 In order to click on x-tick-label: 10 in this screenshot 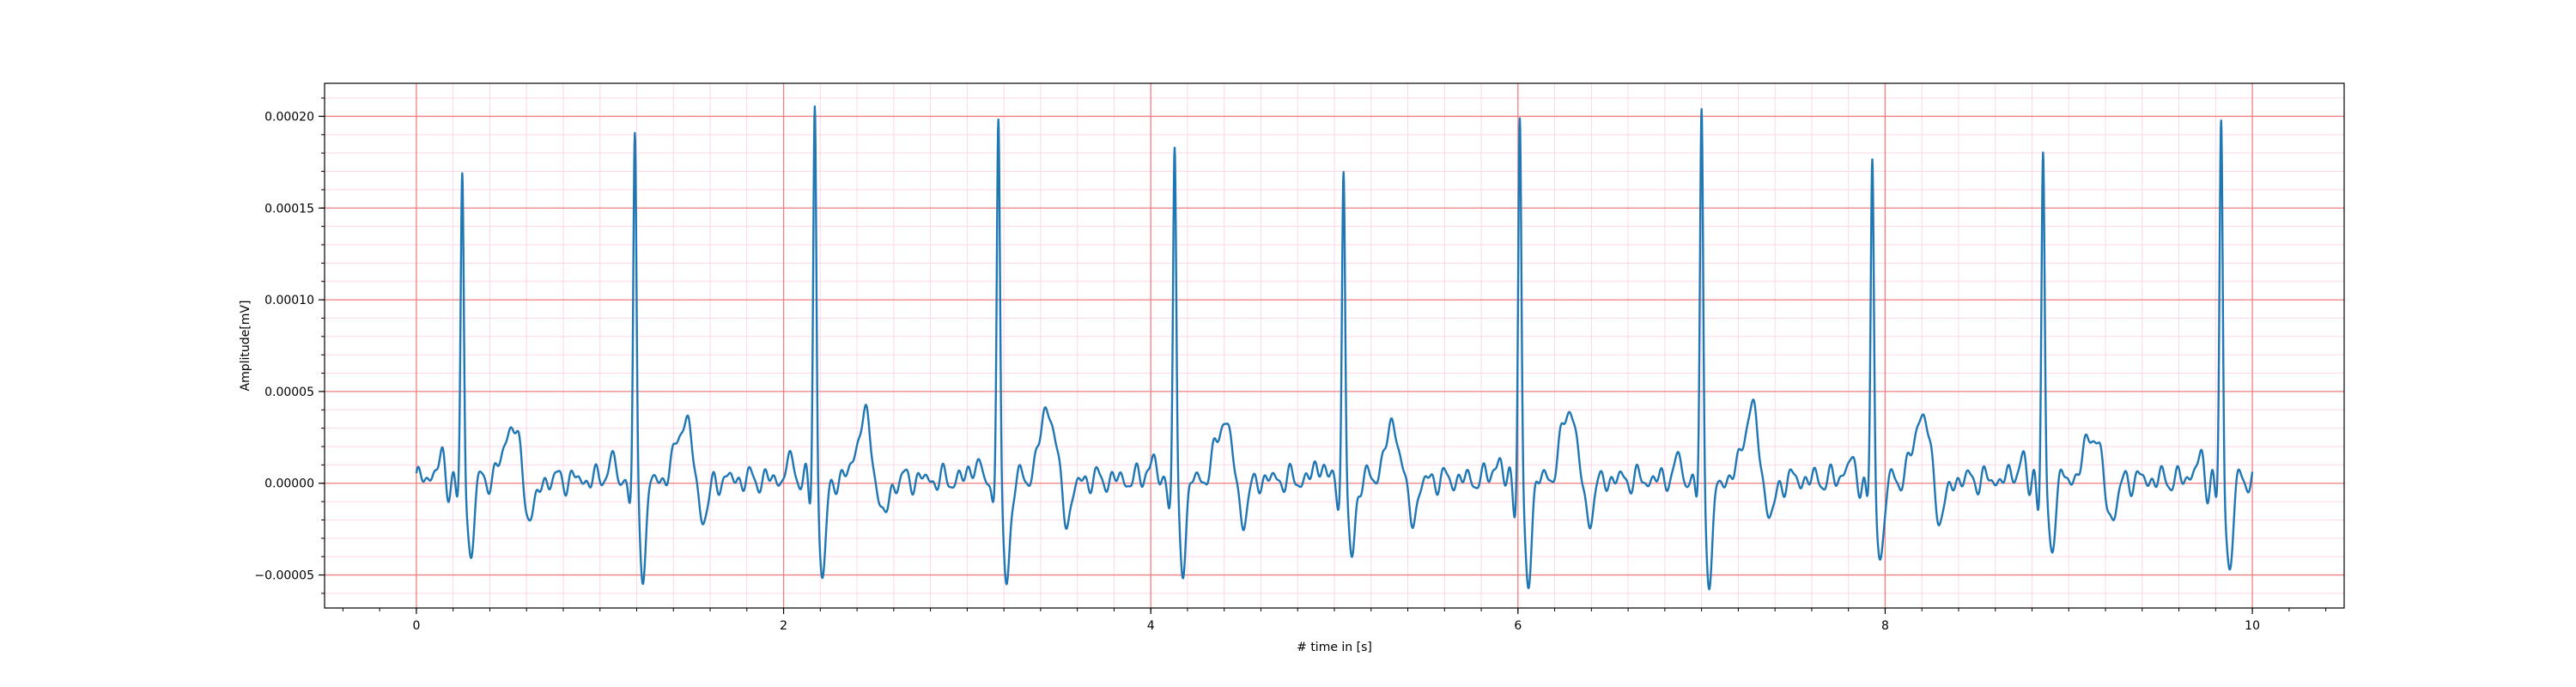, I will do `click(2252, 626)`.